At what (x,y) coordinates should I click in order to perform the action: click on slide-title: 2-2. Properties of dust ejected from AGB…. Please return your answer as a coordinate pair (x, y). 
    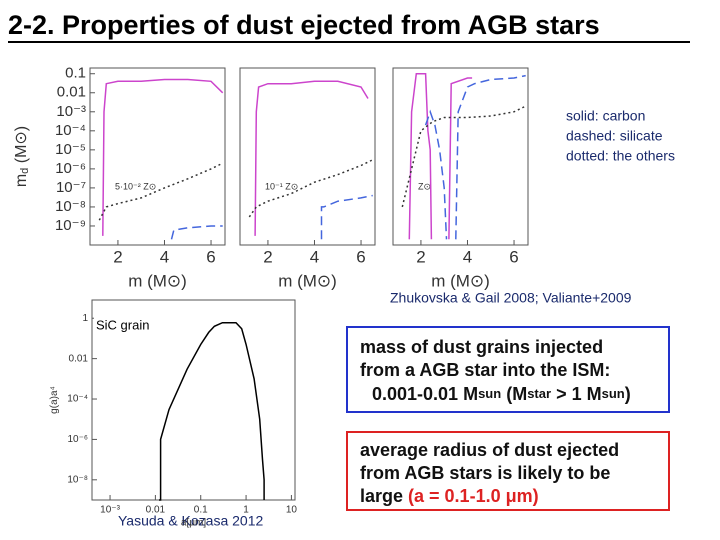
    Looking at the image, I should click on (304, 25).